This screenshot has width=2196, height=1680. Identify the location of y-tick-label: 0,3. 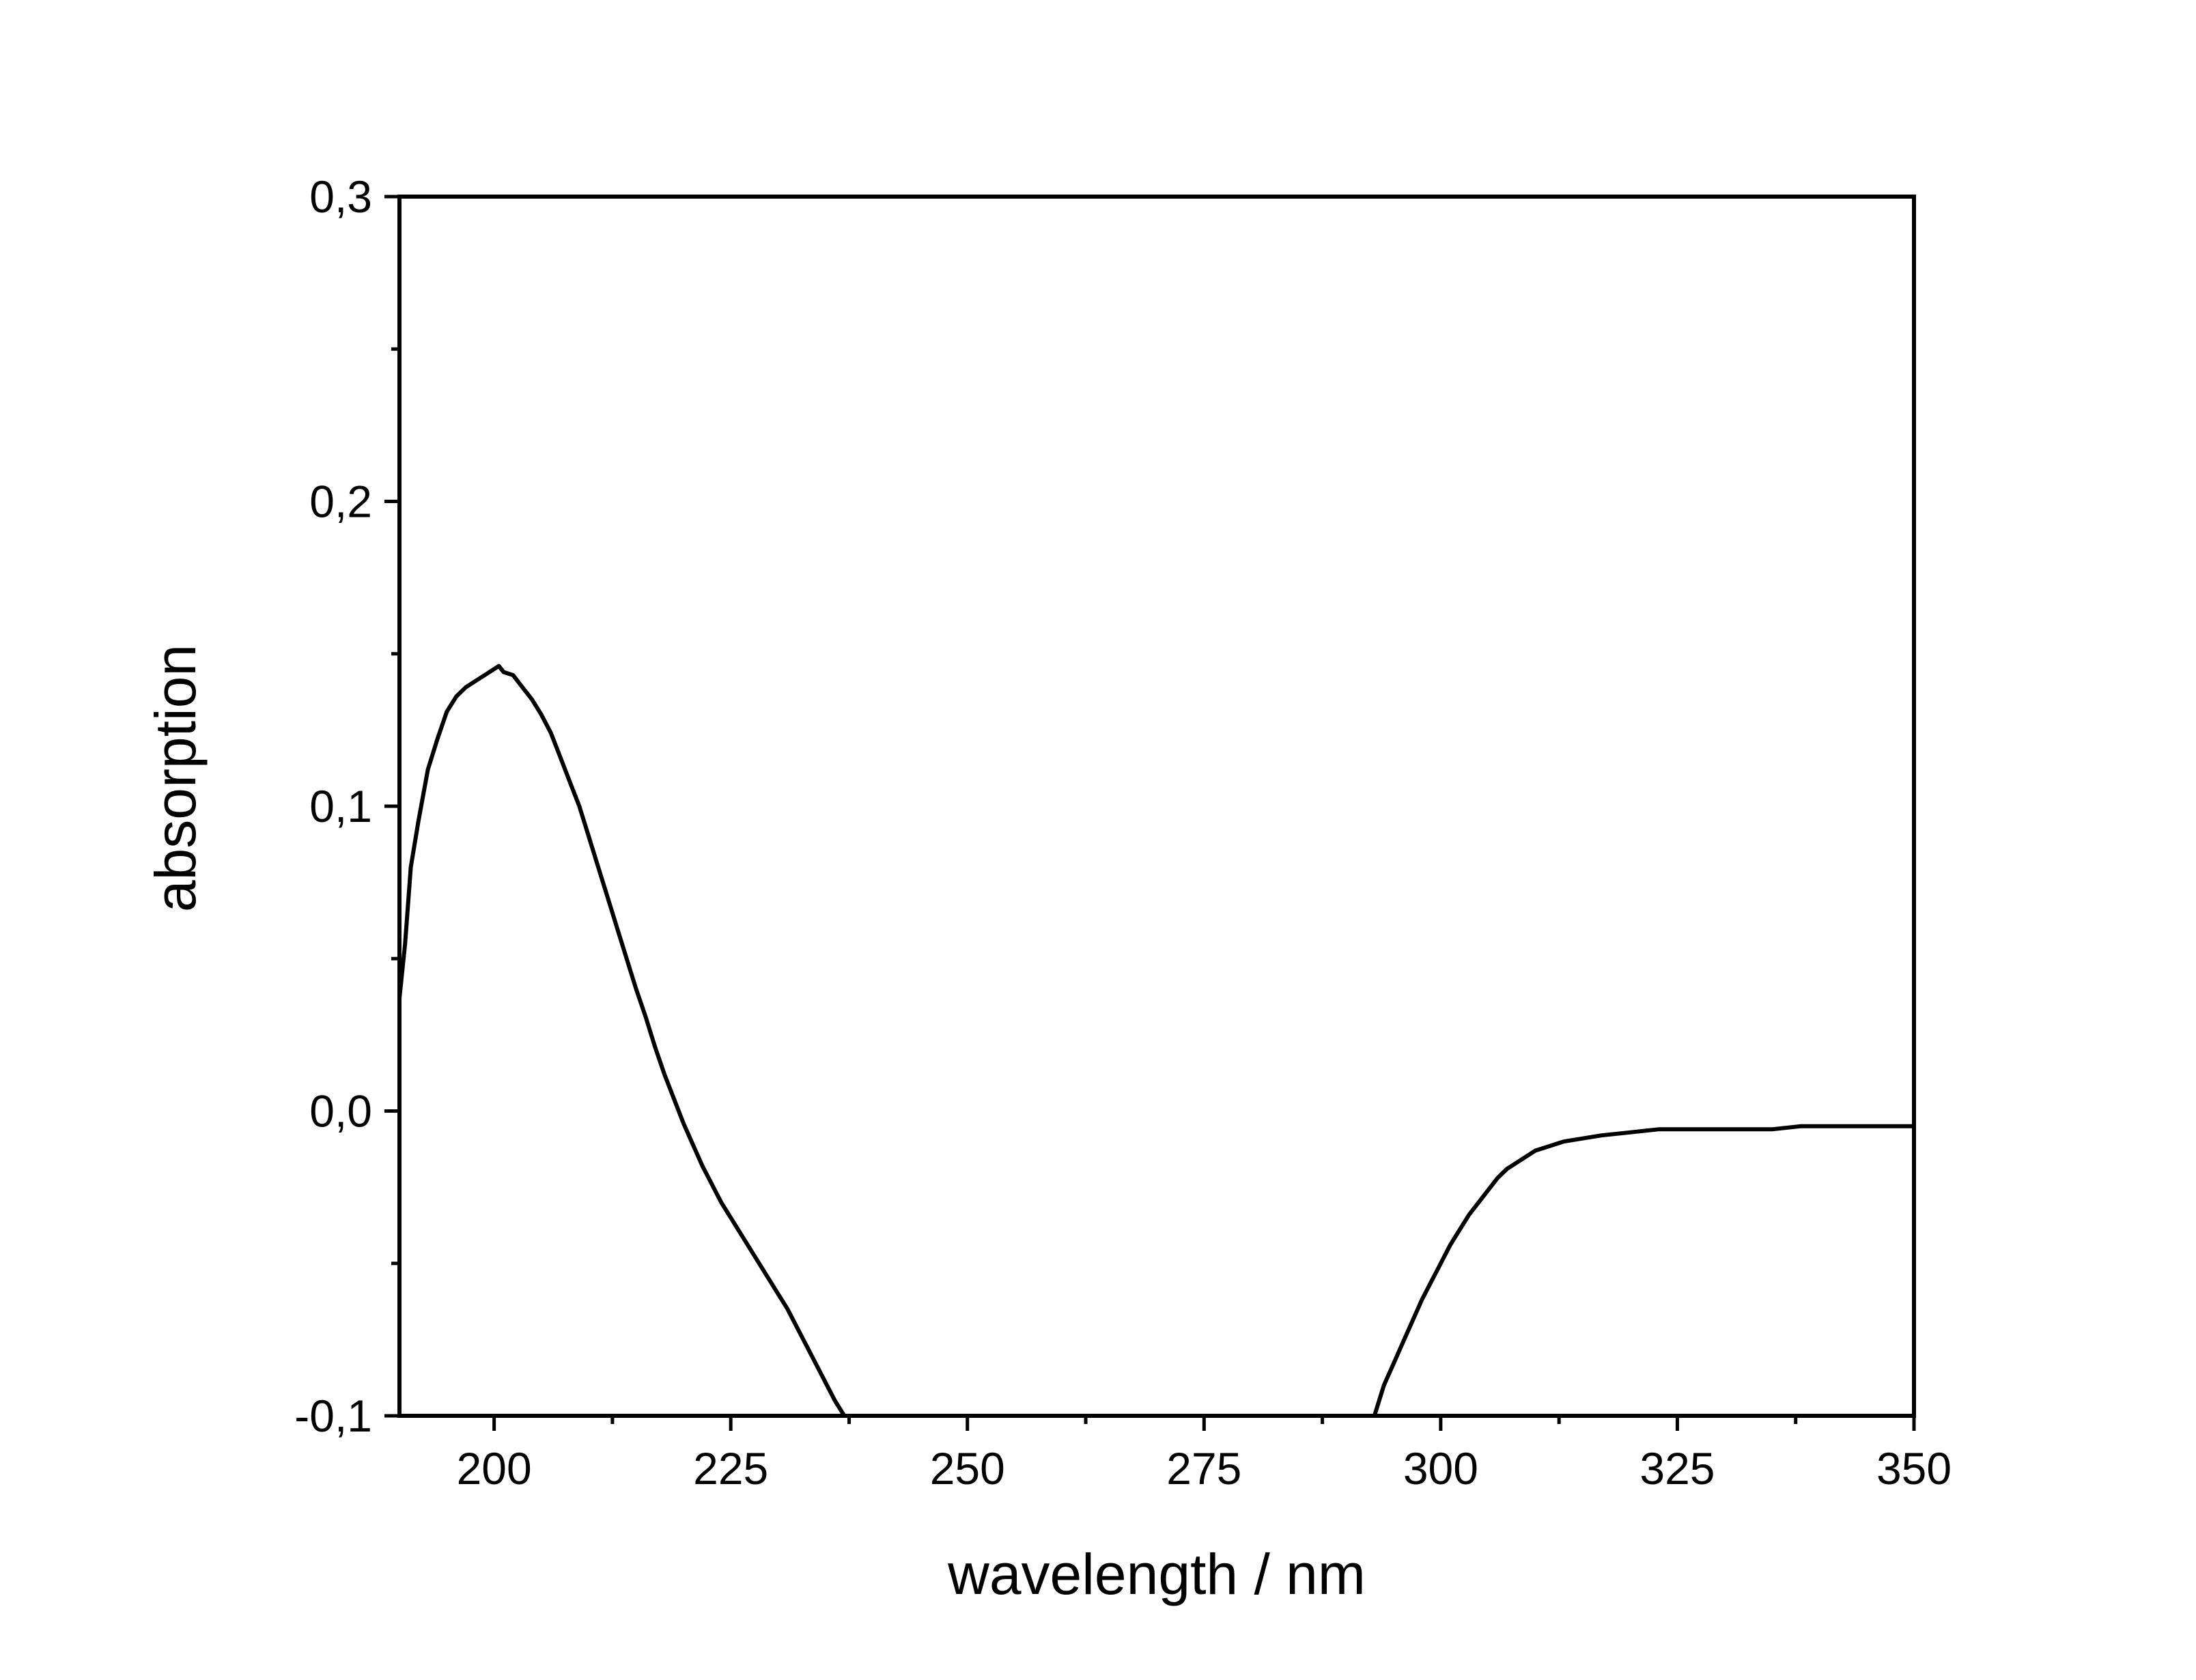
(341, 196).